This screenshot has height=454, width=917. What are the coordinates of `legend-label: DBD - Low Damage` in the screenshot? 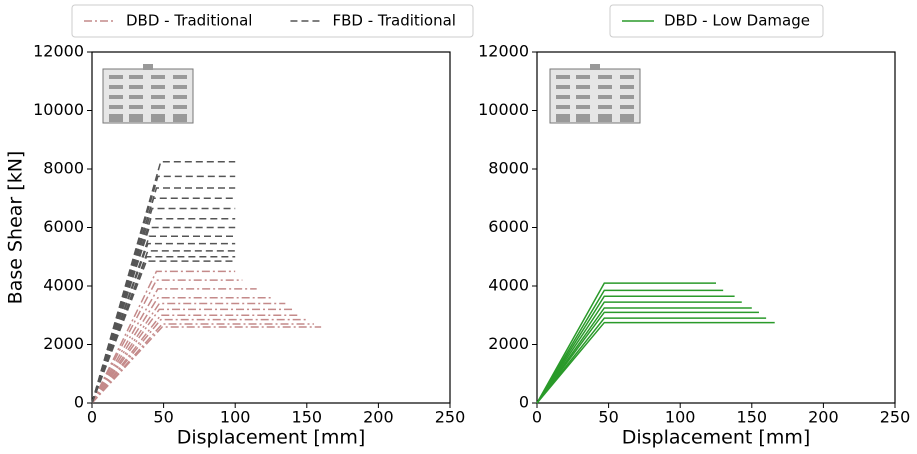 It's located at (737, 21).